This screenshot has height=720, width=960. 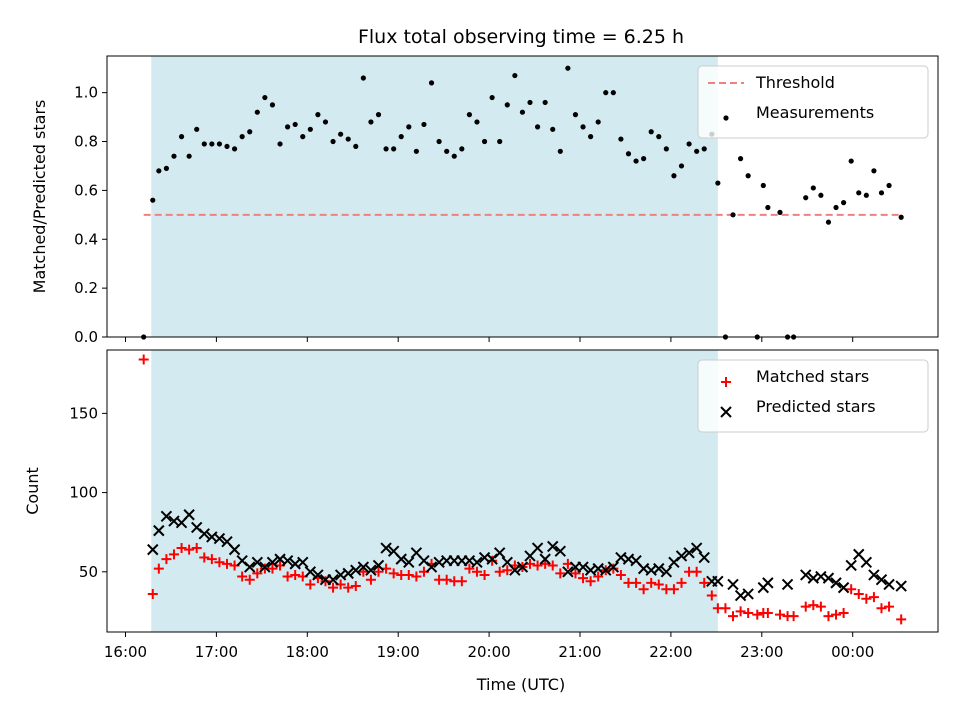 What do you see at coordinates (86, 337) in the screenshot?
I see `y-tick-label: 0.0` at bounding box center [86, 337].